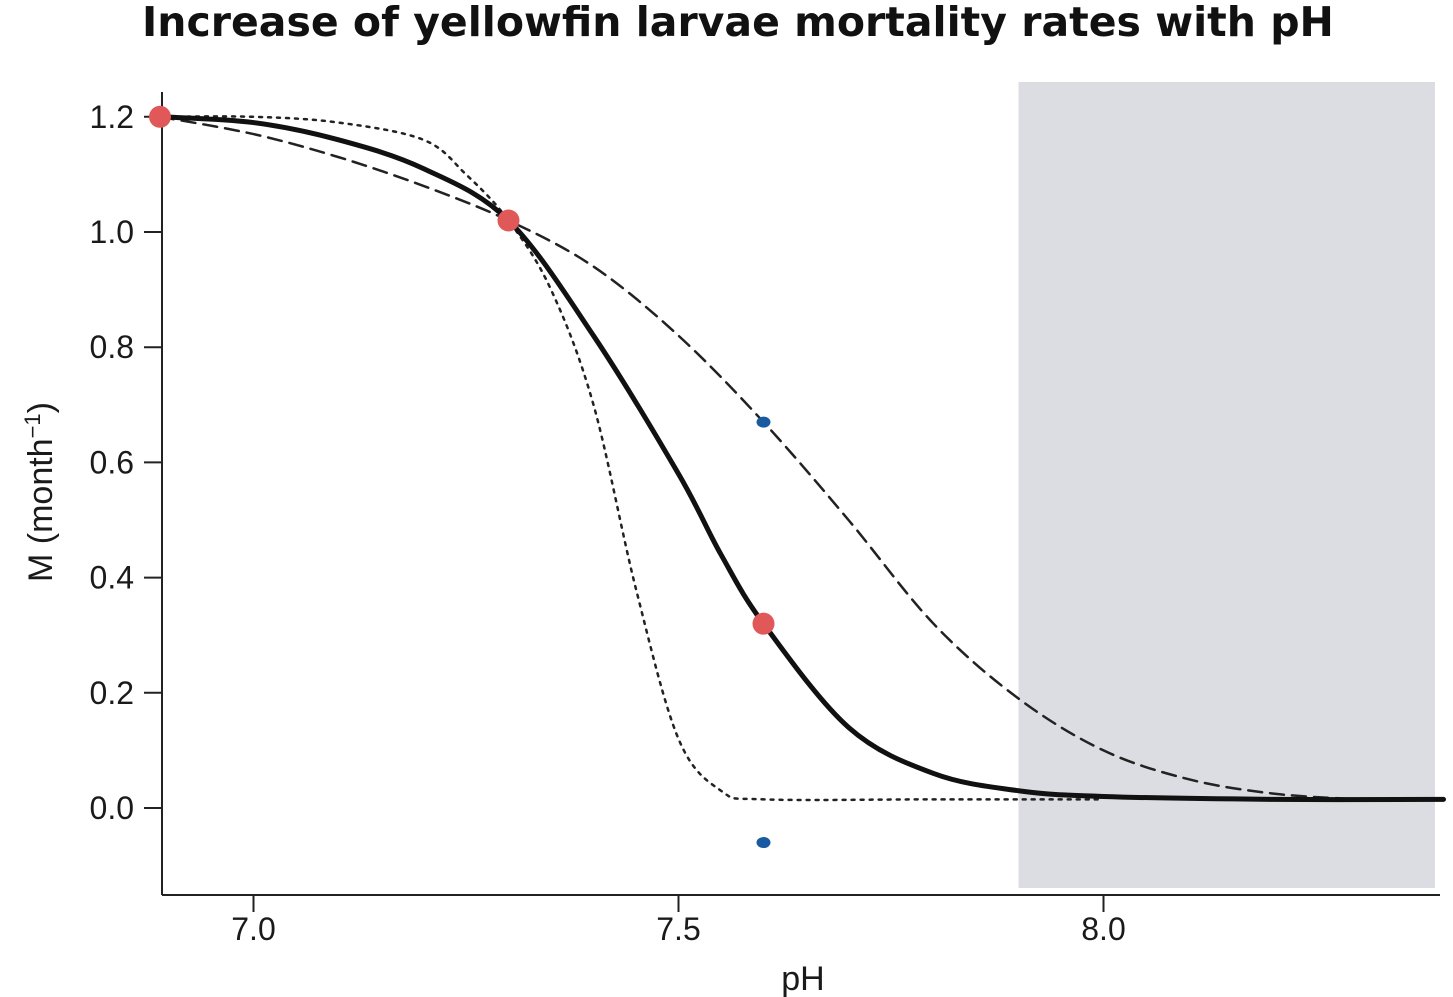 The image size is (1453, 997). Describe the element at coordinates (112, 462) in the screenshot. I see `y-tick-label: 0.6` at that location.